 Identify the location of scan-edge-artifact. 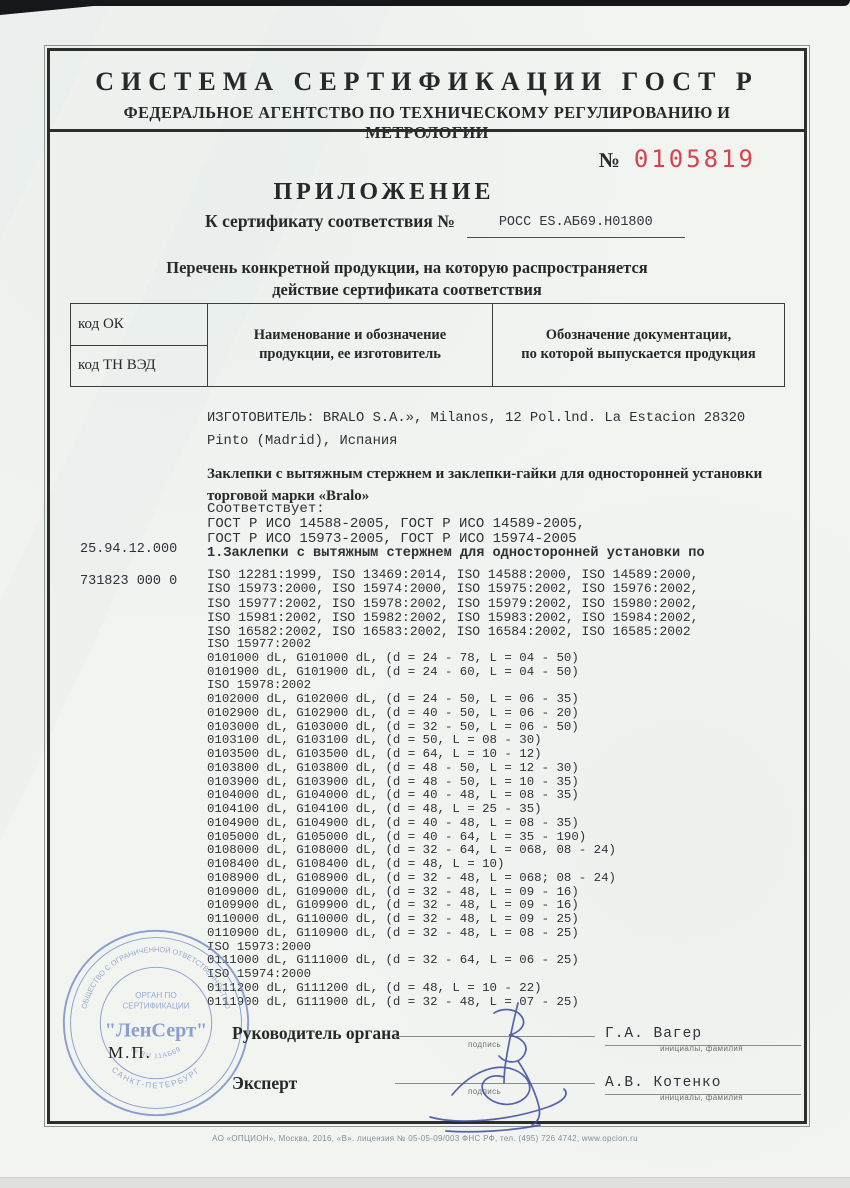
(425, 3).